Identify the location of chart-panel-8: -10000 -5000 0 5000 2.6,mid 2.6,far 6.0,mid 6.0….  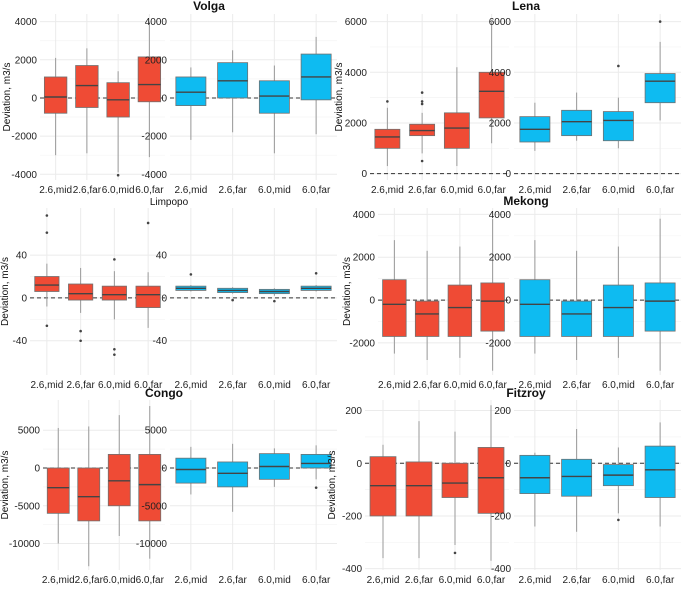
(91, 486).